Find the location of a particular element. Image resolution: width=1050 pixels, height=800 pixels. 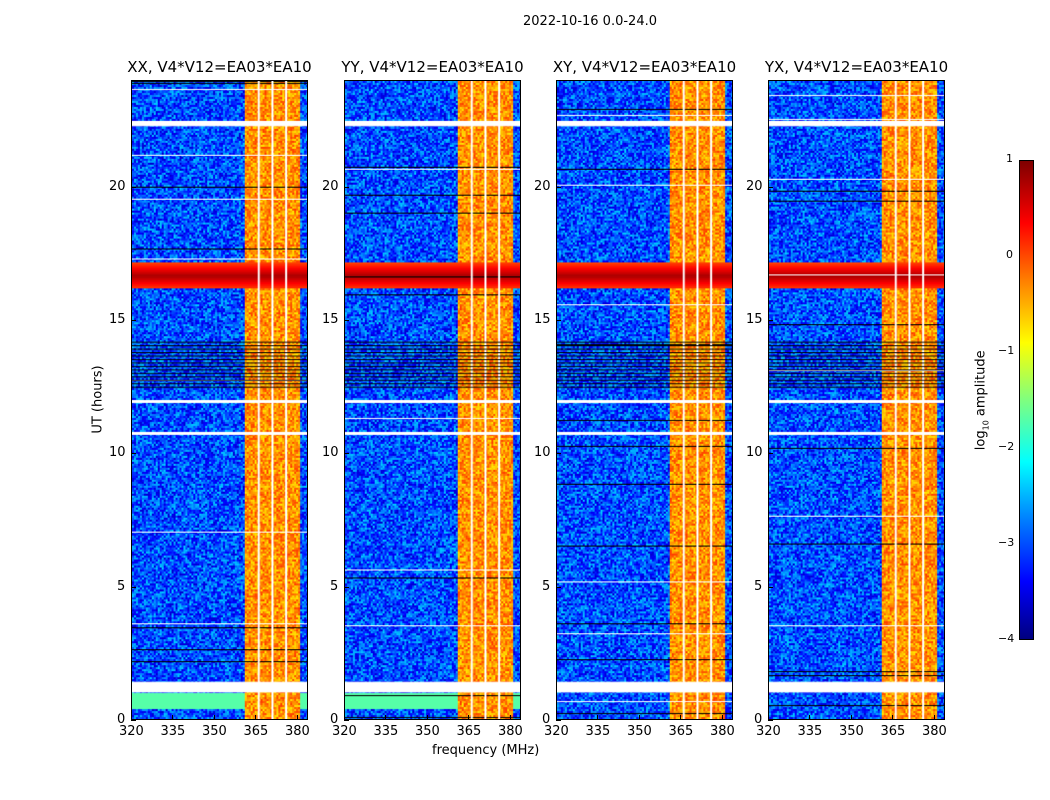

panel-title: XX, V4*V12=EA03*EA10 is located at coordinates (219, 67).